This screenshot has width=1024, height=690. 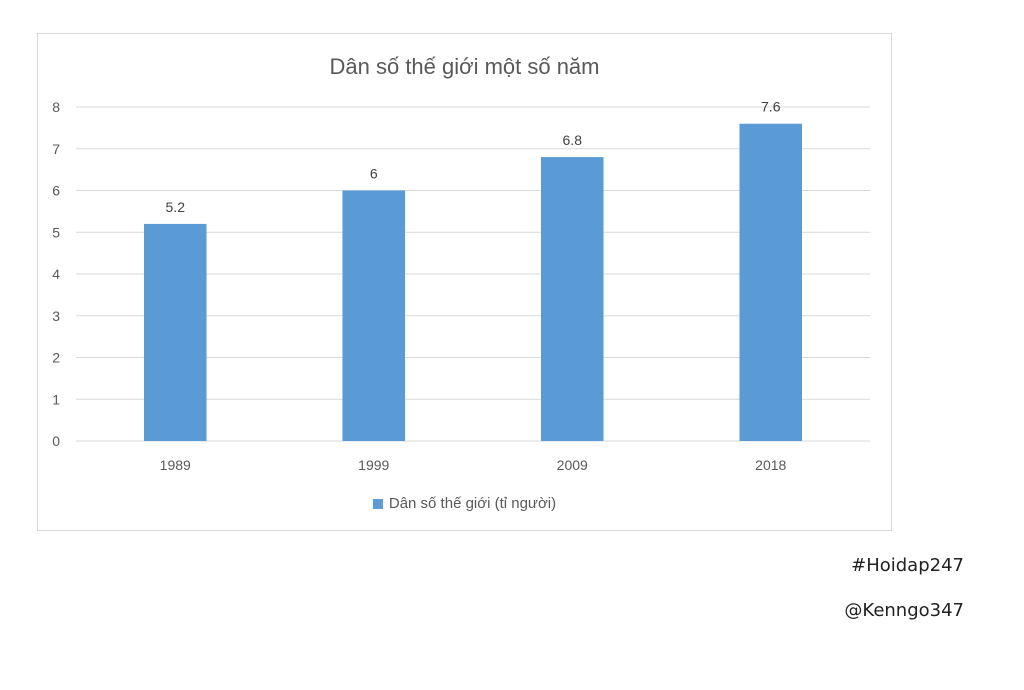 I want to click on legend-label: Dân số thế giới (tỉ người), so click(x=472, y=503).